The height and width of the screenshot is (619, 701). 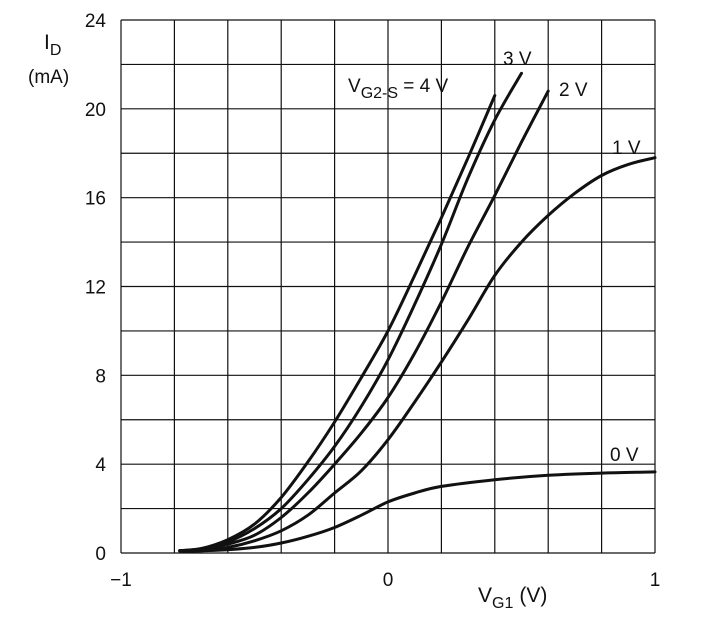 I want to click on y-tick-label: 24, so click(x=96, y=21).